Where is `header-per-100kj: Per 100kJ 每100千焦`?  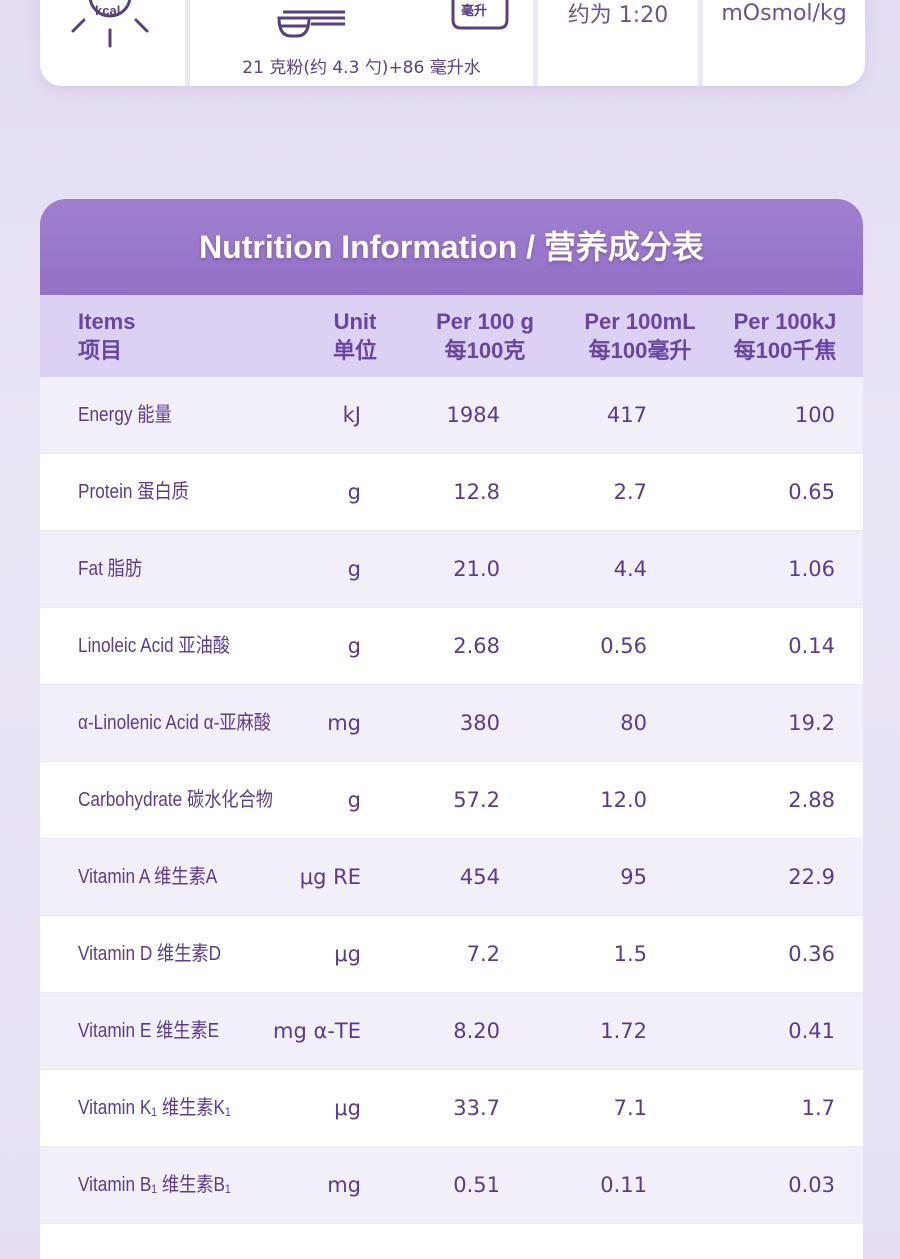
header-per-100kj: Per 100kJ 每100千焦 is located at coordinates (785, 336).